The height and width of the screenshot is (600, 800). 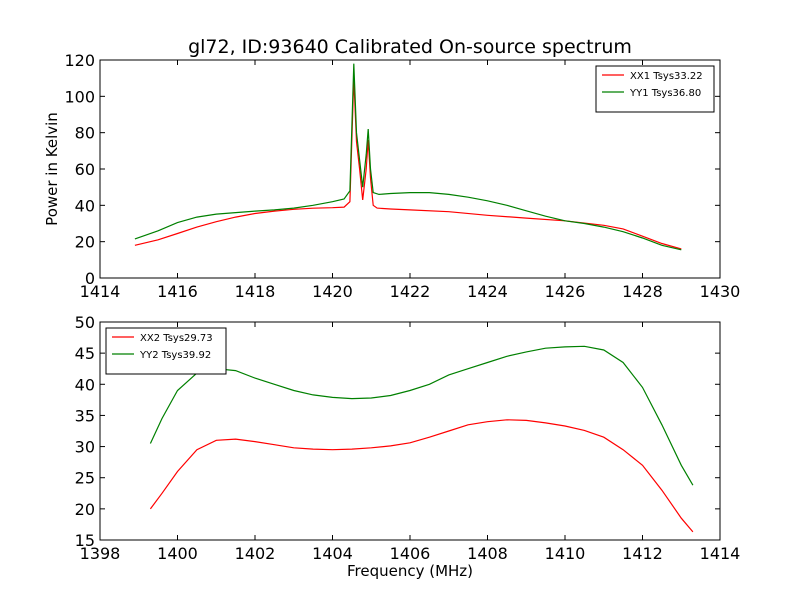 I want to click on x-tick-label: 1418, so click(x=255, y=291).